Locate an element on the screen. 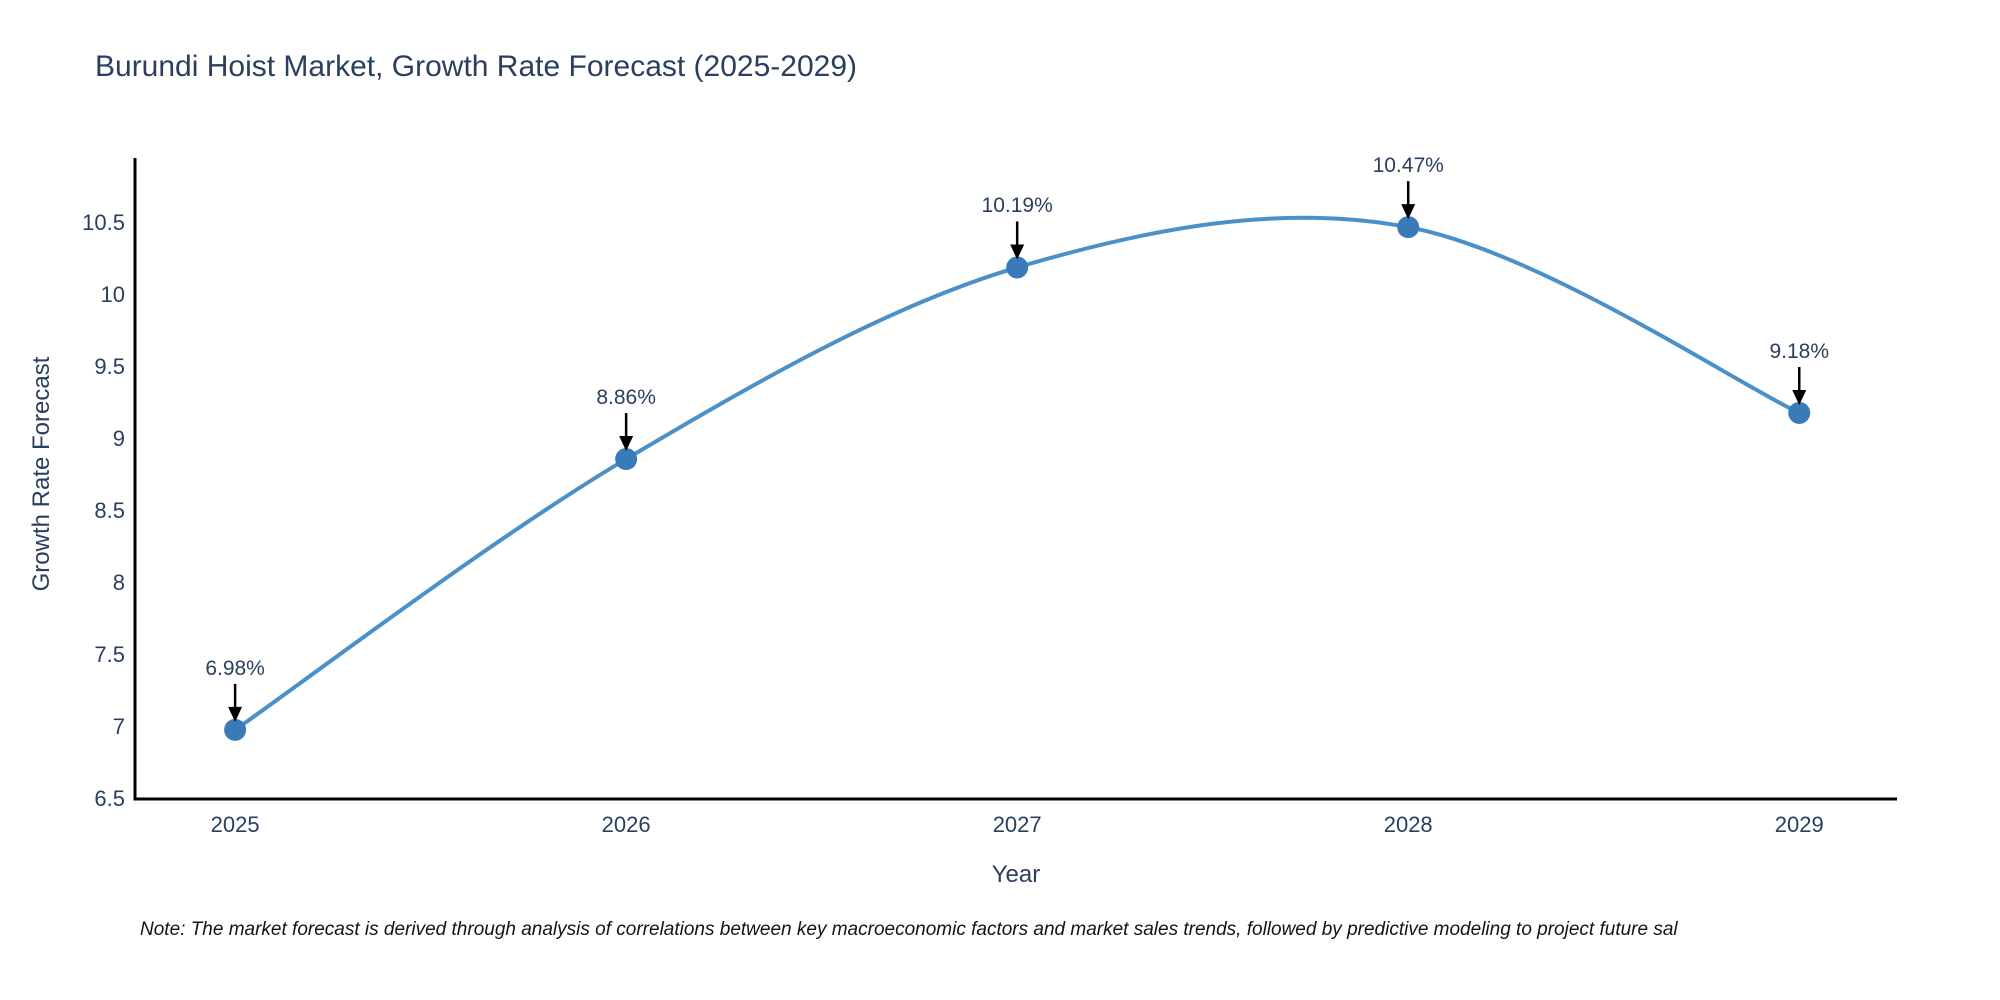 The image size is (2000, 1000). point-annotation: 6.98% is located at coordinates (235, 668).